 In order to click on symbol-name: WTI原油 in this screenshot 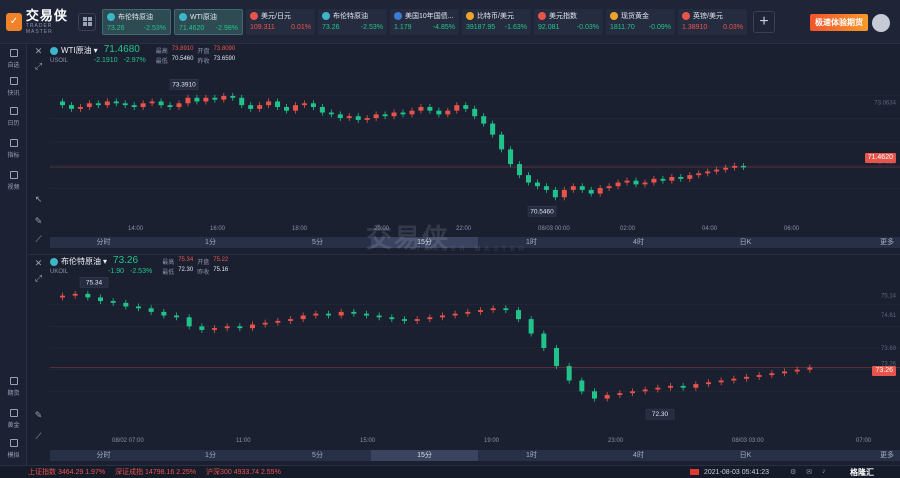, I will do `click(76, 50)`.